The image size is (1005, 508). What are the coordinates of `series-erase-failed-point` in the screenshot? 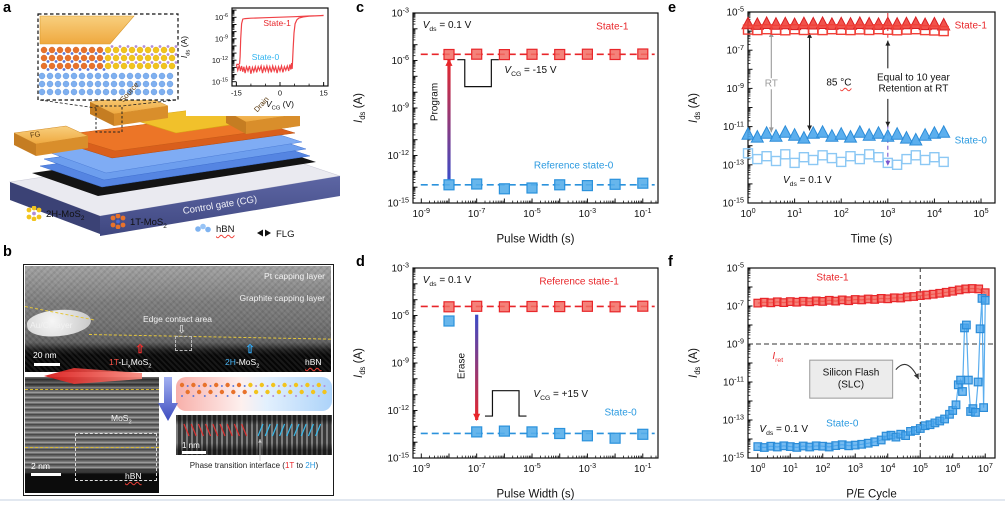 It's located at (449, 321).